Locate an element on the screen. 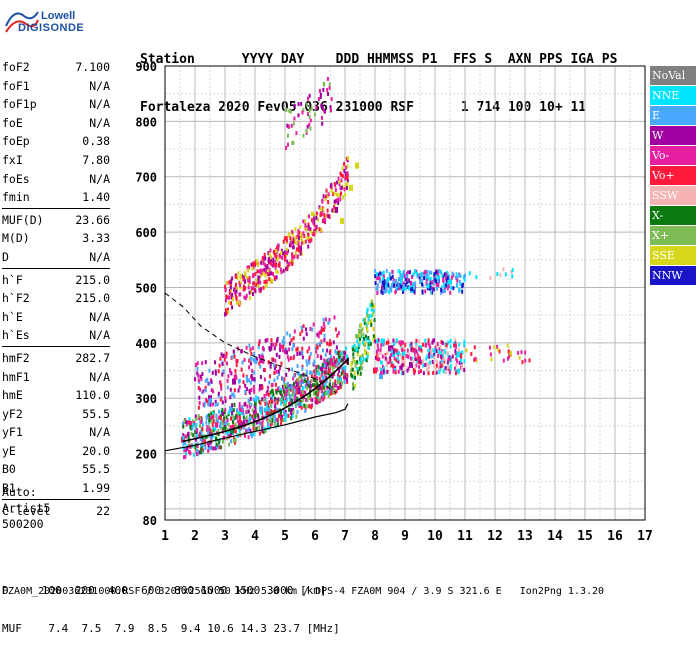 The image size is (700, 648). x-tick-label: 3 is located at coordinates (225, 536).